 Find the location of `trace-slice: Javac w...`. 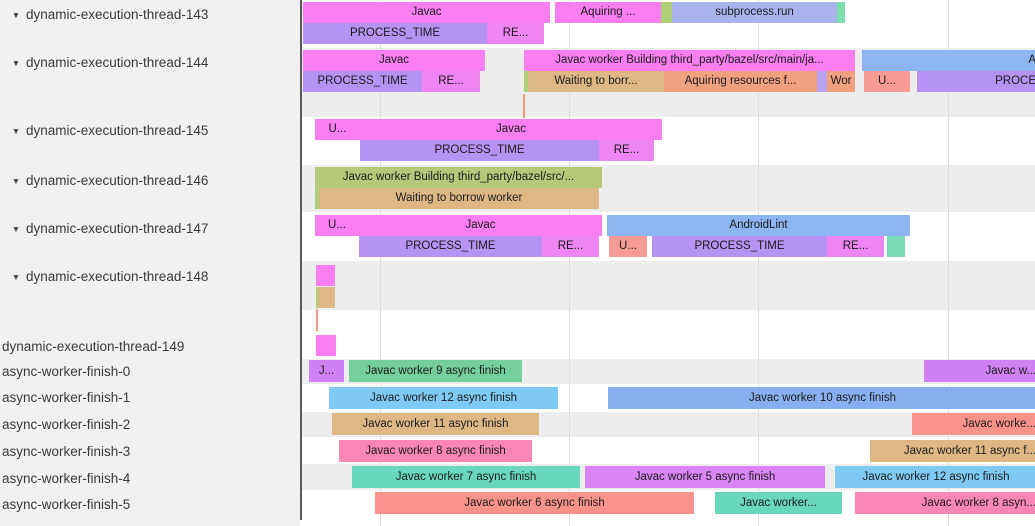

trace-slice: Javac w... is located at coordinates (979, 371).